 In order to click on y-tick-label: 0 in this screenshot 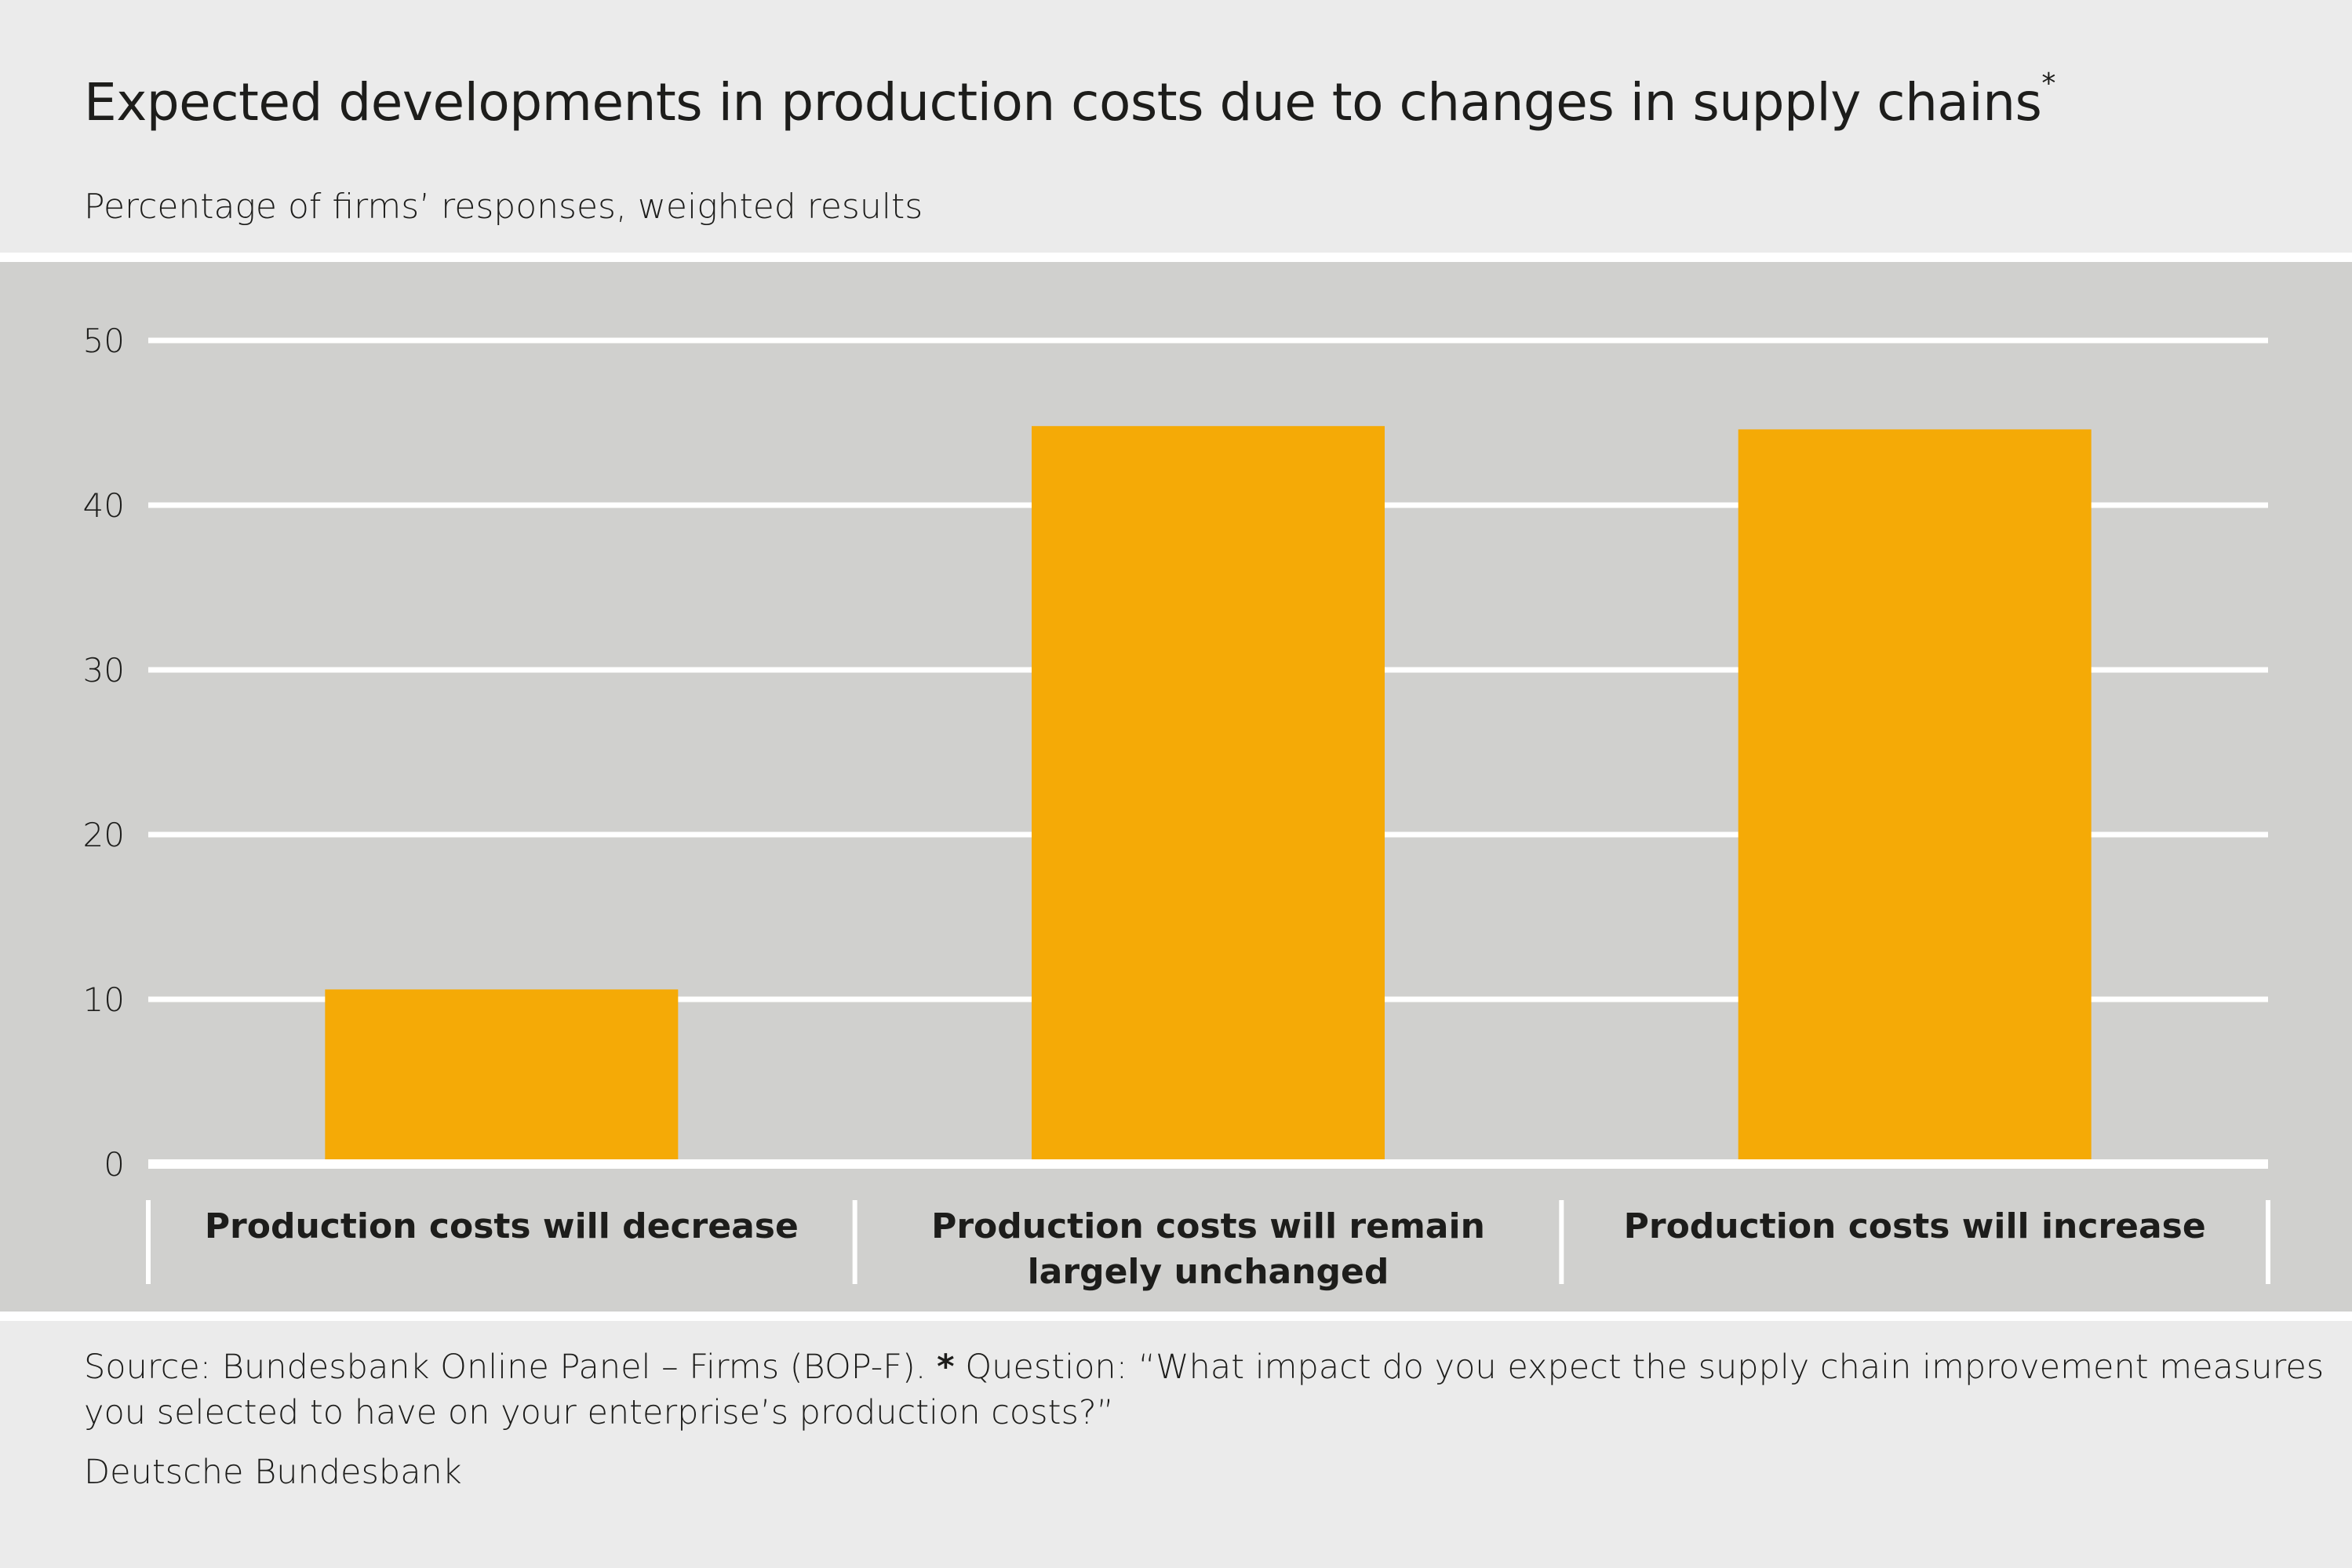, I will do `click(114, 1164)`.